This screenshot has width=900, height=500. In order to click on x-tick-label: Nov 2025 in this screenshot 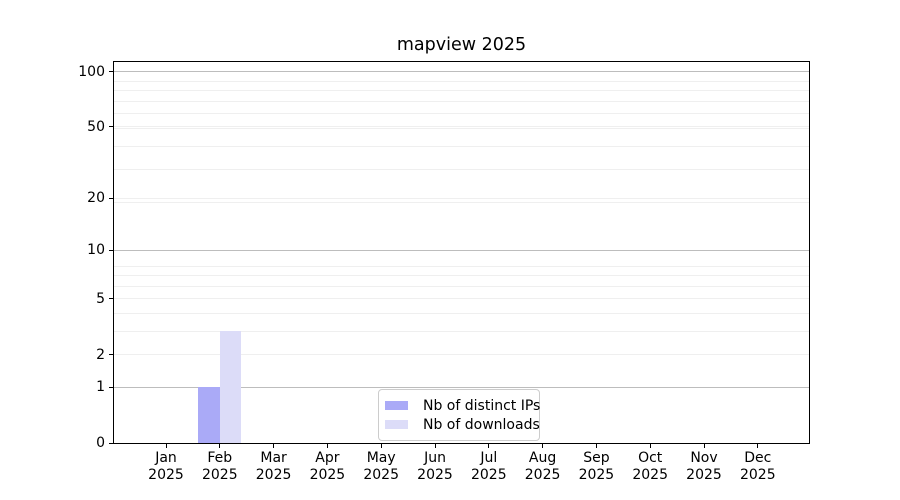, I will do `click(704, 467)`.